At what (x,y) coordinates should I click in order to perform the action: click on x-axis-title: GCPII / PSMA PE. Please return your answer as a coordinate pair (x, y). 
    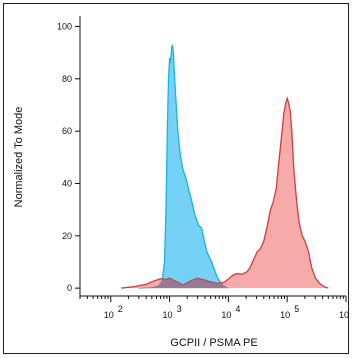
    Looking at the image, I should click on (213, 343).